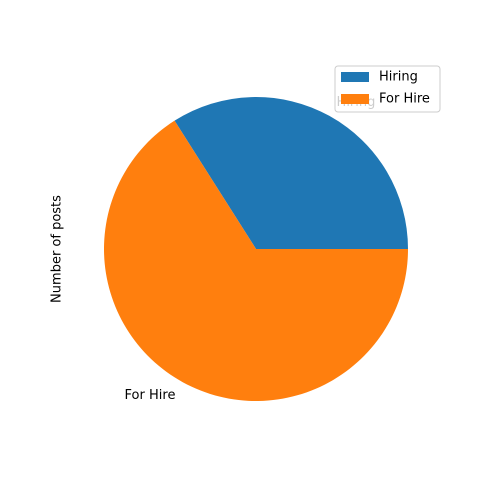 The height and width of the screenshot is (494, 500). What do you see at coordinates (57, 249) in the screenshot?
I see `y-axis-label: Number of posts` at bounding box center [57, 249].